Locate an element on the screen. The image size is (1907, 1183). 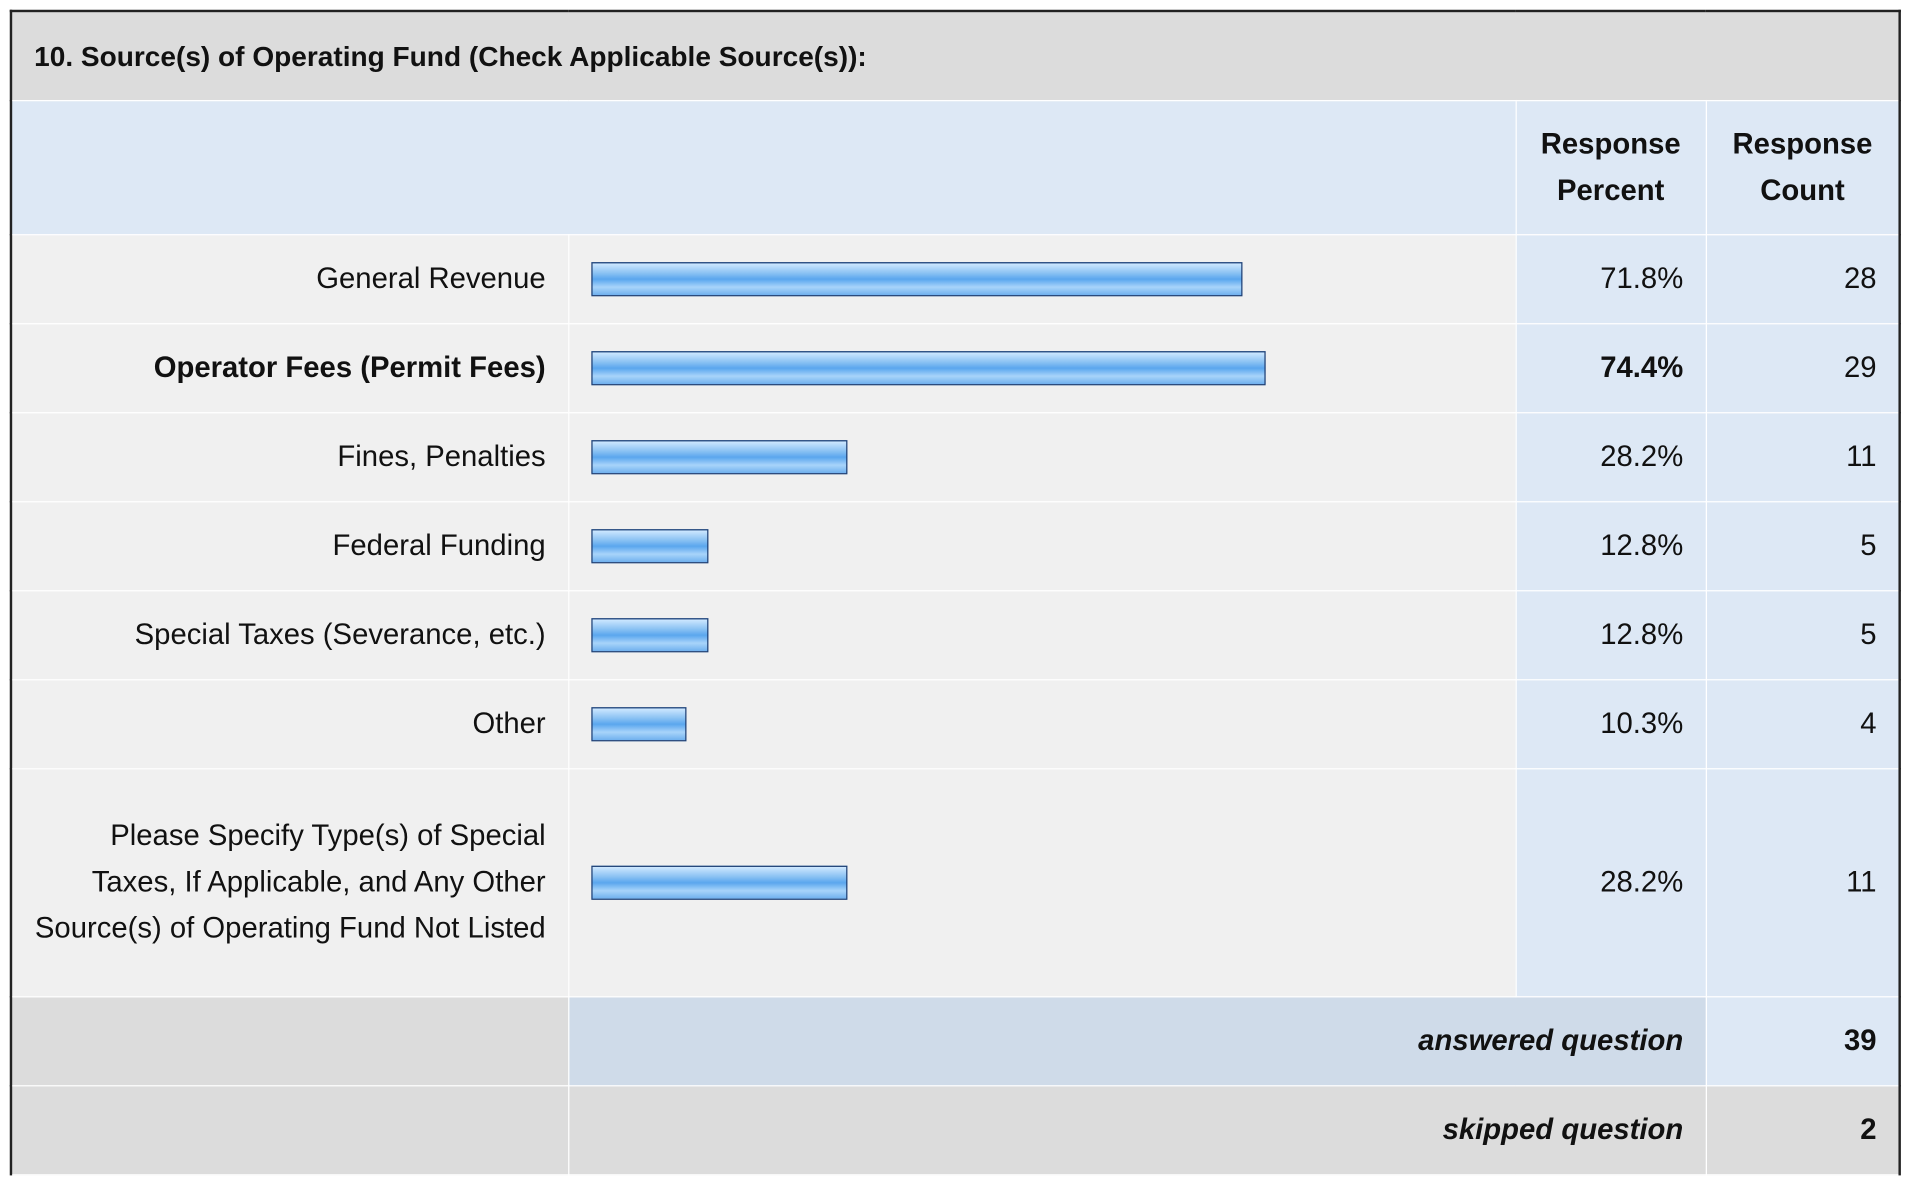
answer-row: Other 10.3% 4 is located at coordinates (955, 724).